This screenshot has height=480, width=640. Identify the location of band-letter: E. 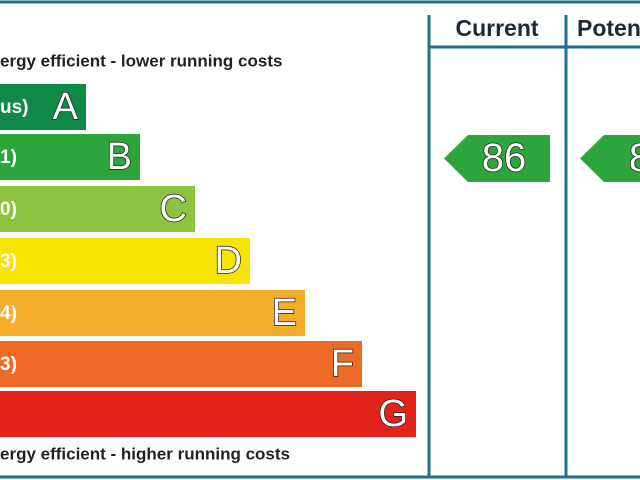
(284, 313).